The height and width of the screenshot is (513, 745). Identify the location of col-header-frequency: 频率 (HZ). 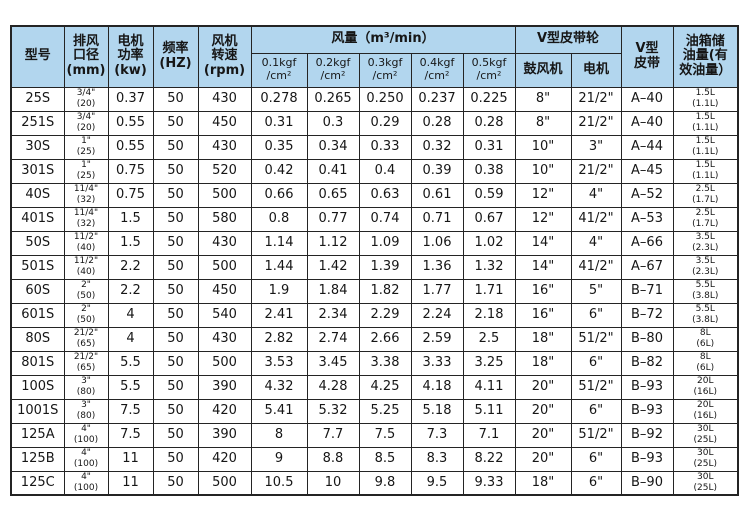
(175, 56).